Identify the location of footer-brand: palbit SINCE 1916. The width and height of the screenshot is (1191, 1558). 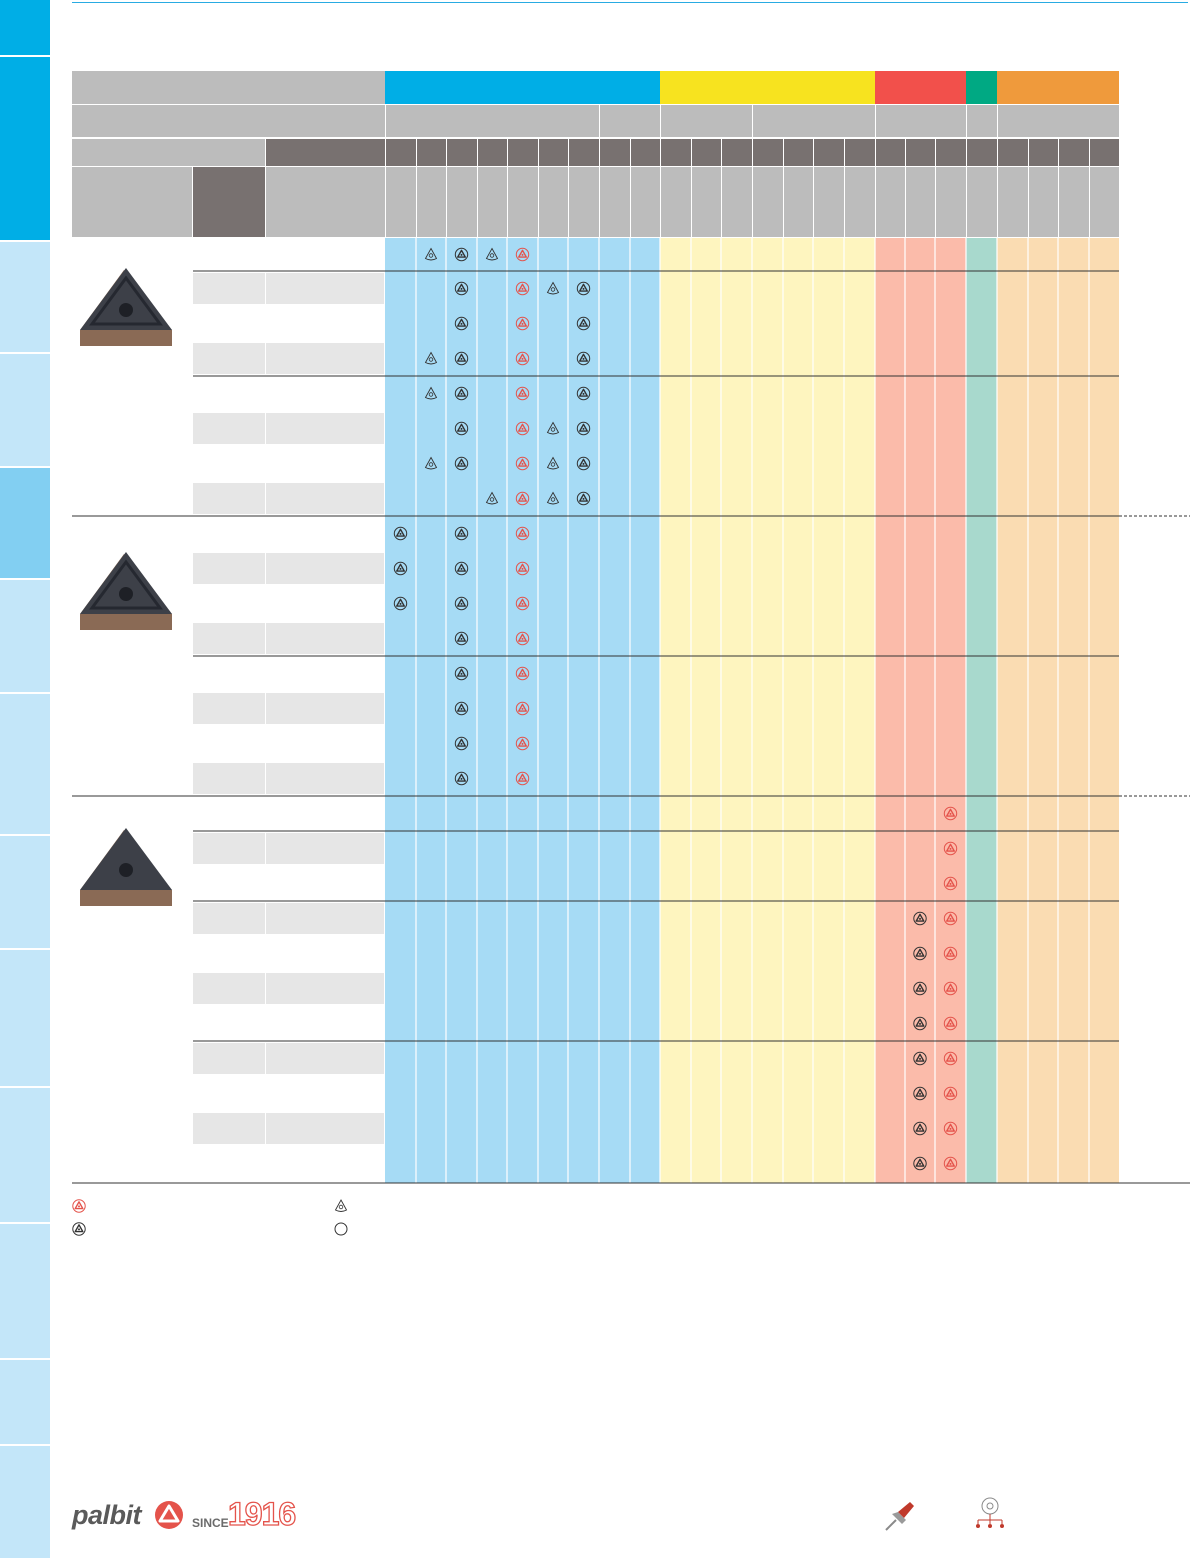
(192, 1516).